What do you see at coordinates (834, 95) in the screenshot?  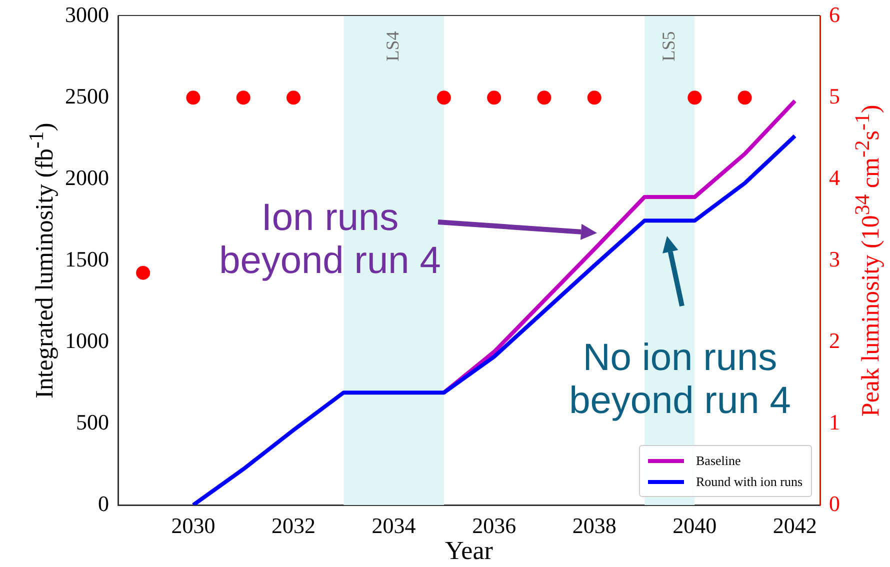 I see `y2-tick-label: 5` at bounding box center [834, 95].